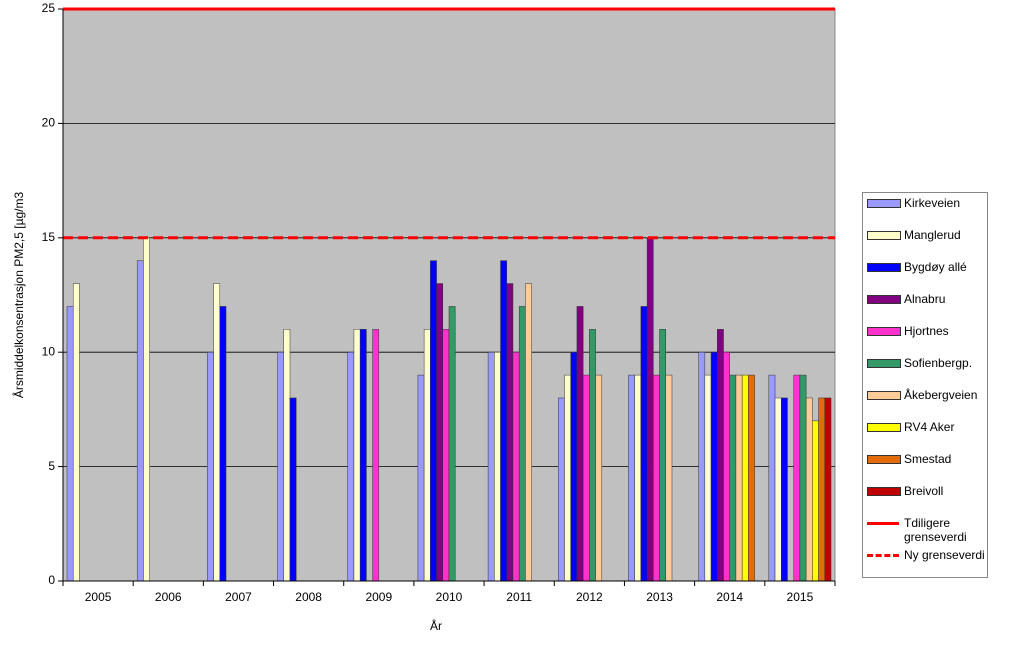 Image resolution: width=1024 pixels, height=650 pixels. Describe the element at coordinates (519, 597) in the screenshot. I see `x-tick-label: 2011` at that location.